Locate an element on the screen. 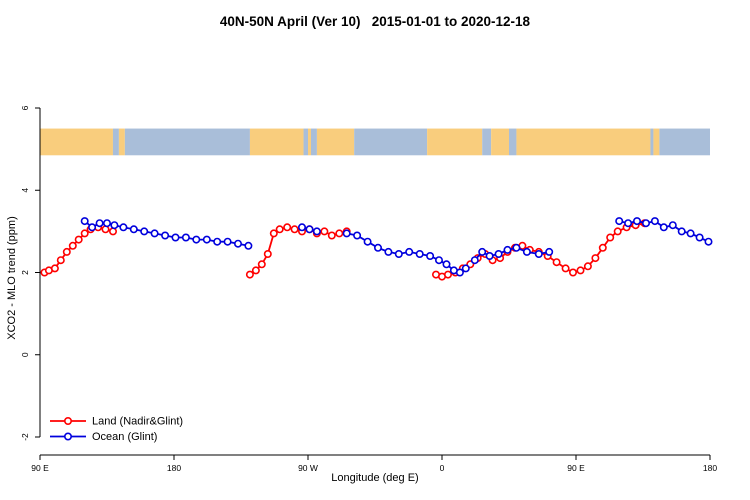 The width and height of the screenshot is (750, 500). map-strip is located at coordinates (375, 142).